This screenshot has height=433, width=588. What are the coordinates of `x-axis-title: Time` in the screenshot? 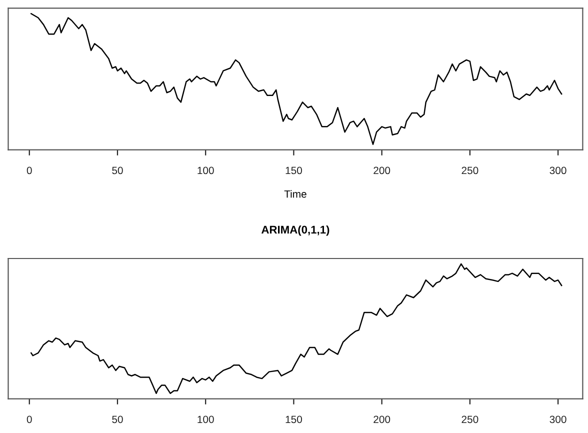 It's located at (295, 194).